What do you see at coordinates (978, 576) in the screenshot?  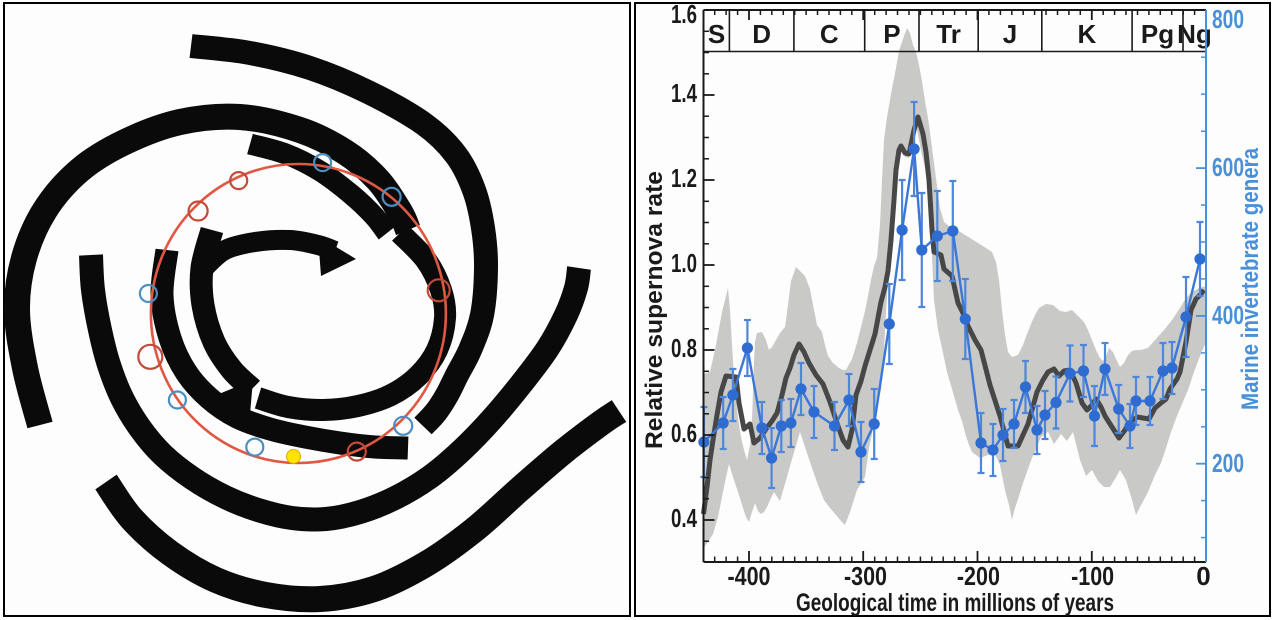 I see `svg-text: -200` at bounding box center [978, 576].